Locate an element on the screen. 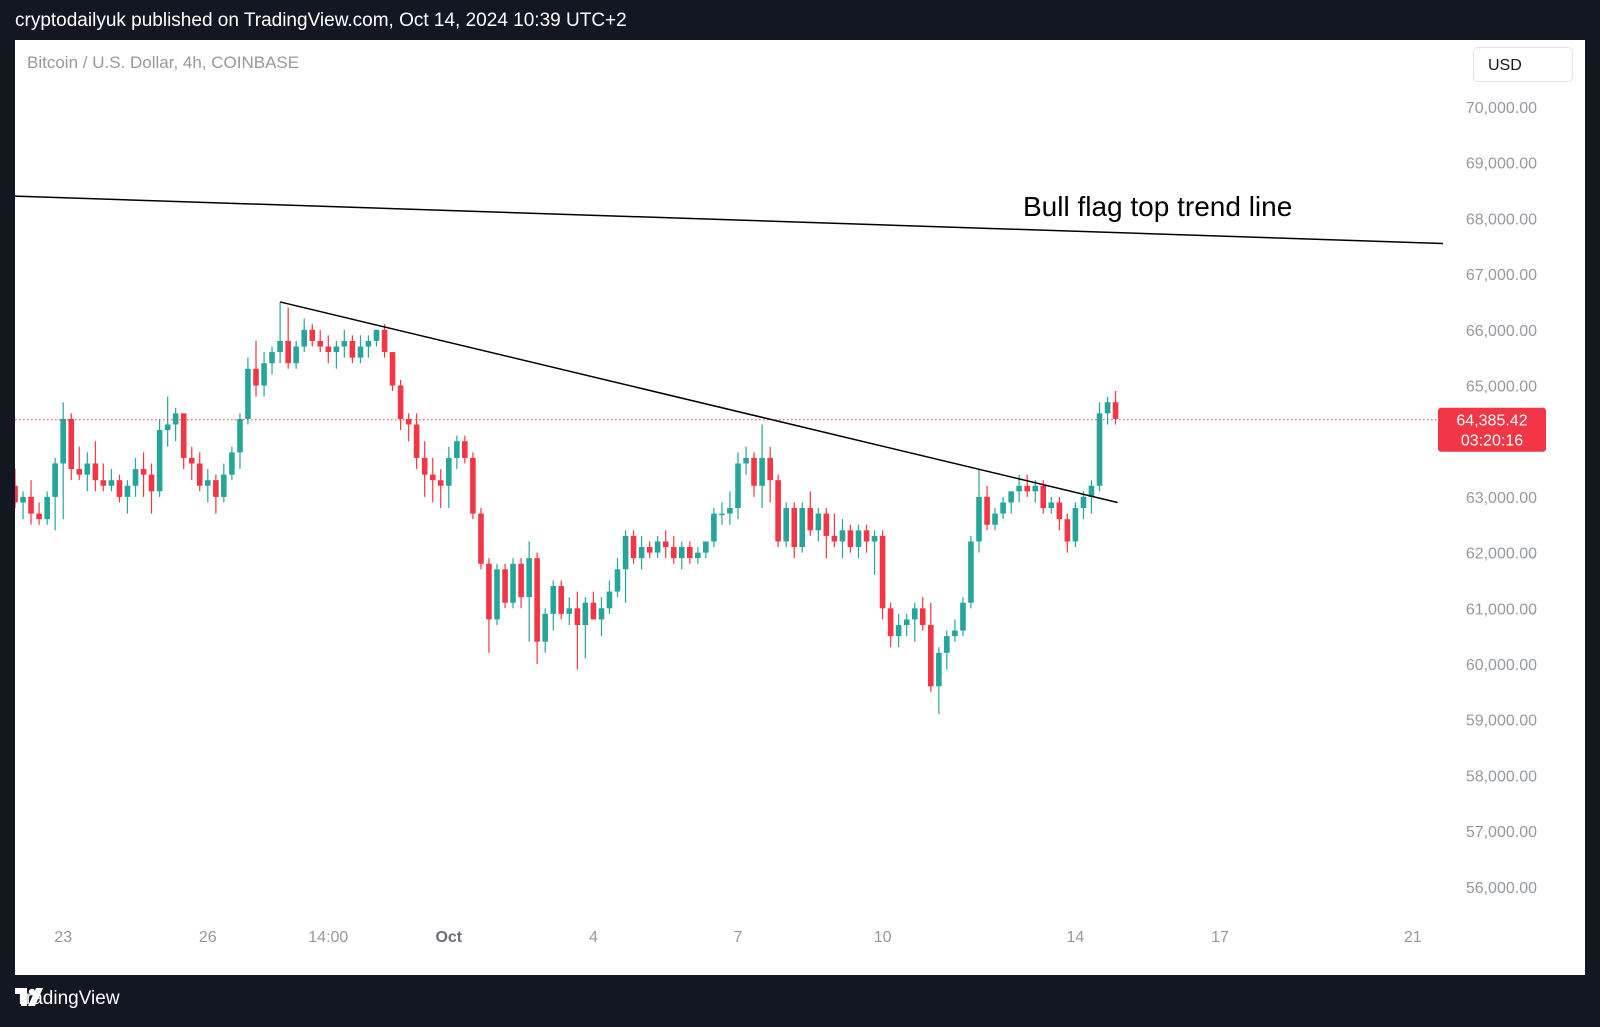  x-tick-label: Oct is located at coordinates (448, 937).